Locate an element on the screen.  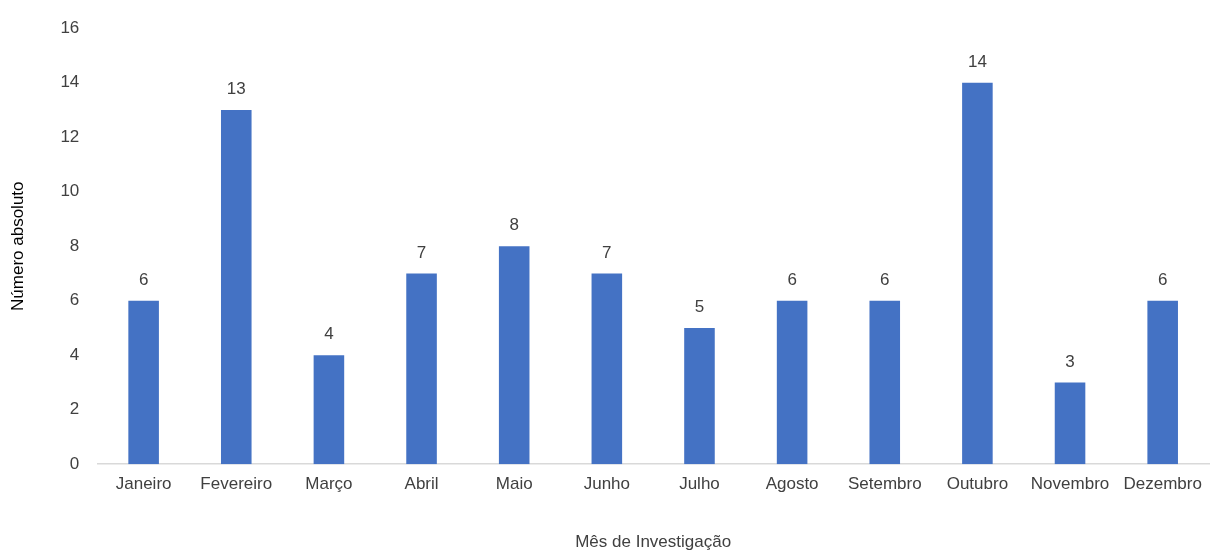
x-tick-label: Julho is located at coordinates (699, 484).